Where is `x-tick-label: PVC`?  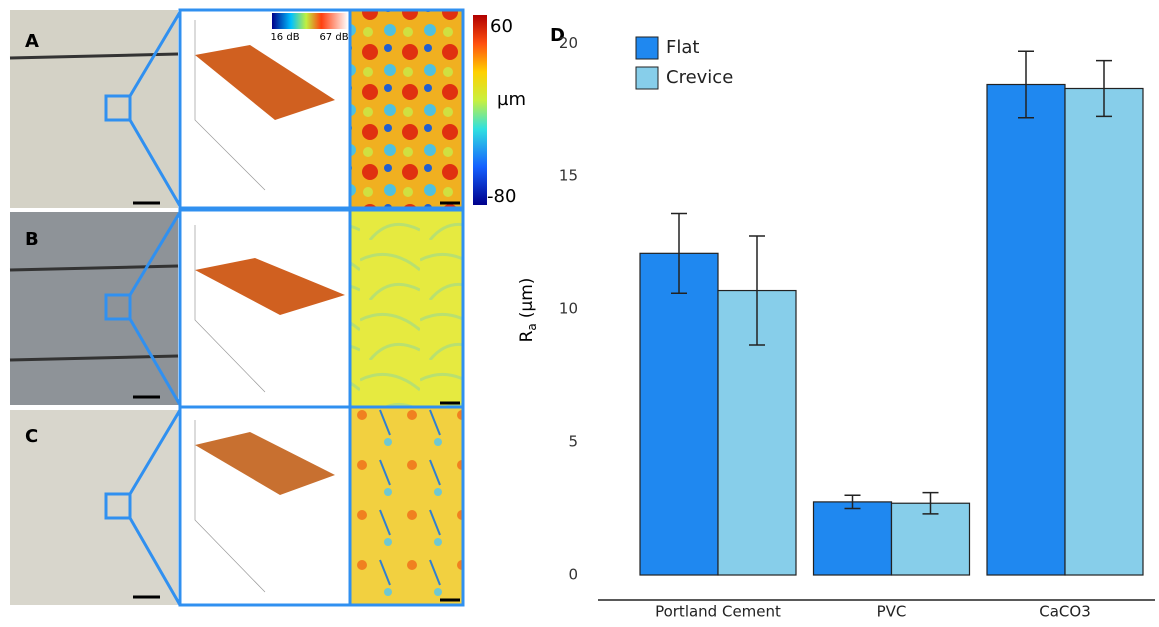 x-tick-label: PVC is located at coordinates (892, 612).